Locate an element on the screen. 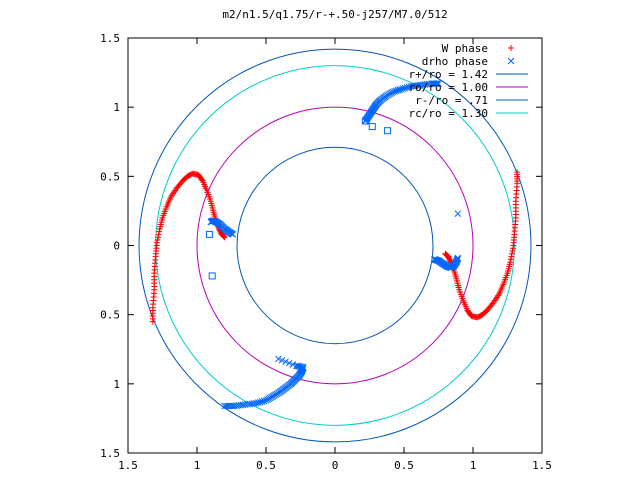  legend-label: ro/ro = 1.00 is located at coordinates (448, 87).